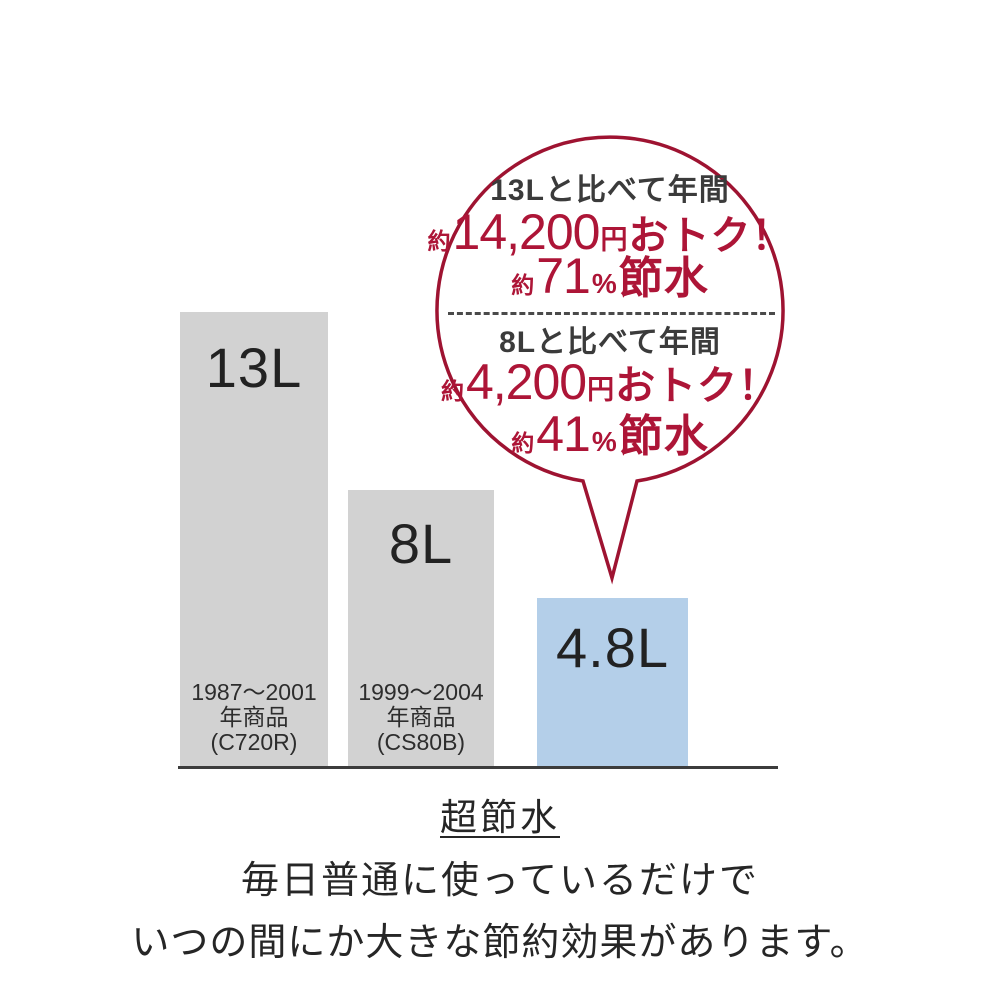 Image resolution: width=1000 pixels, height=1000 pixels. I want to click on bar-8l-sublabel: 1999〜2004 年商品 (CS80B), so click(421, 717).